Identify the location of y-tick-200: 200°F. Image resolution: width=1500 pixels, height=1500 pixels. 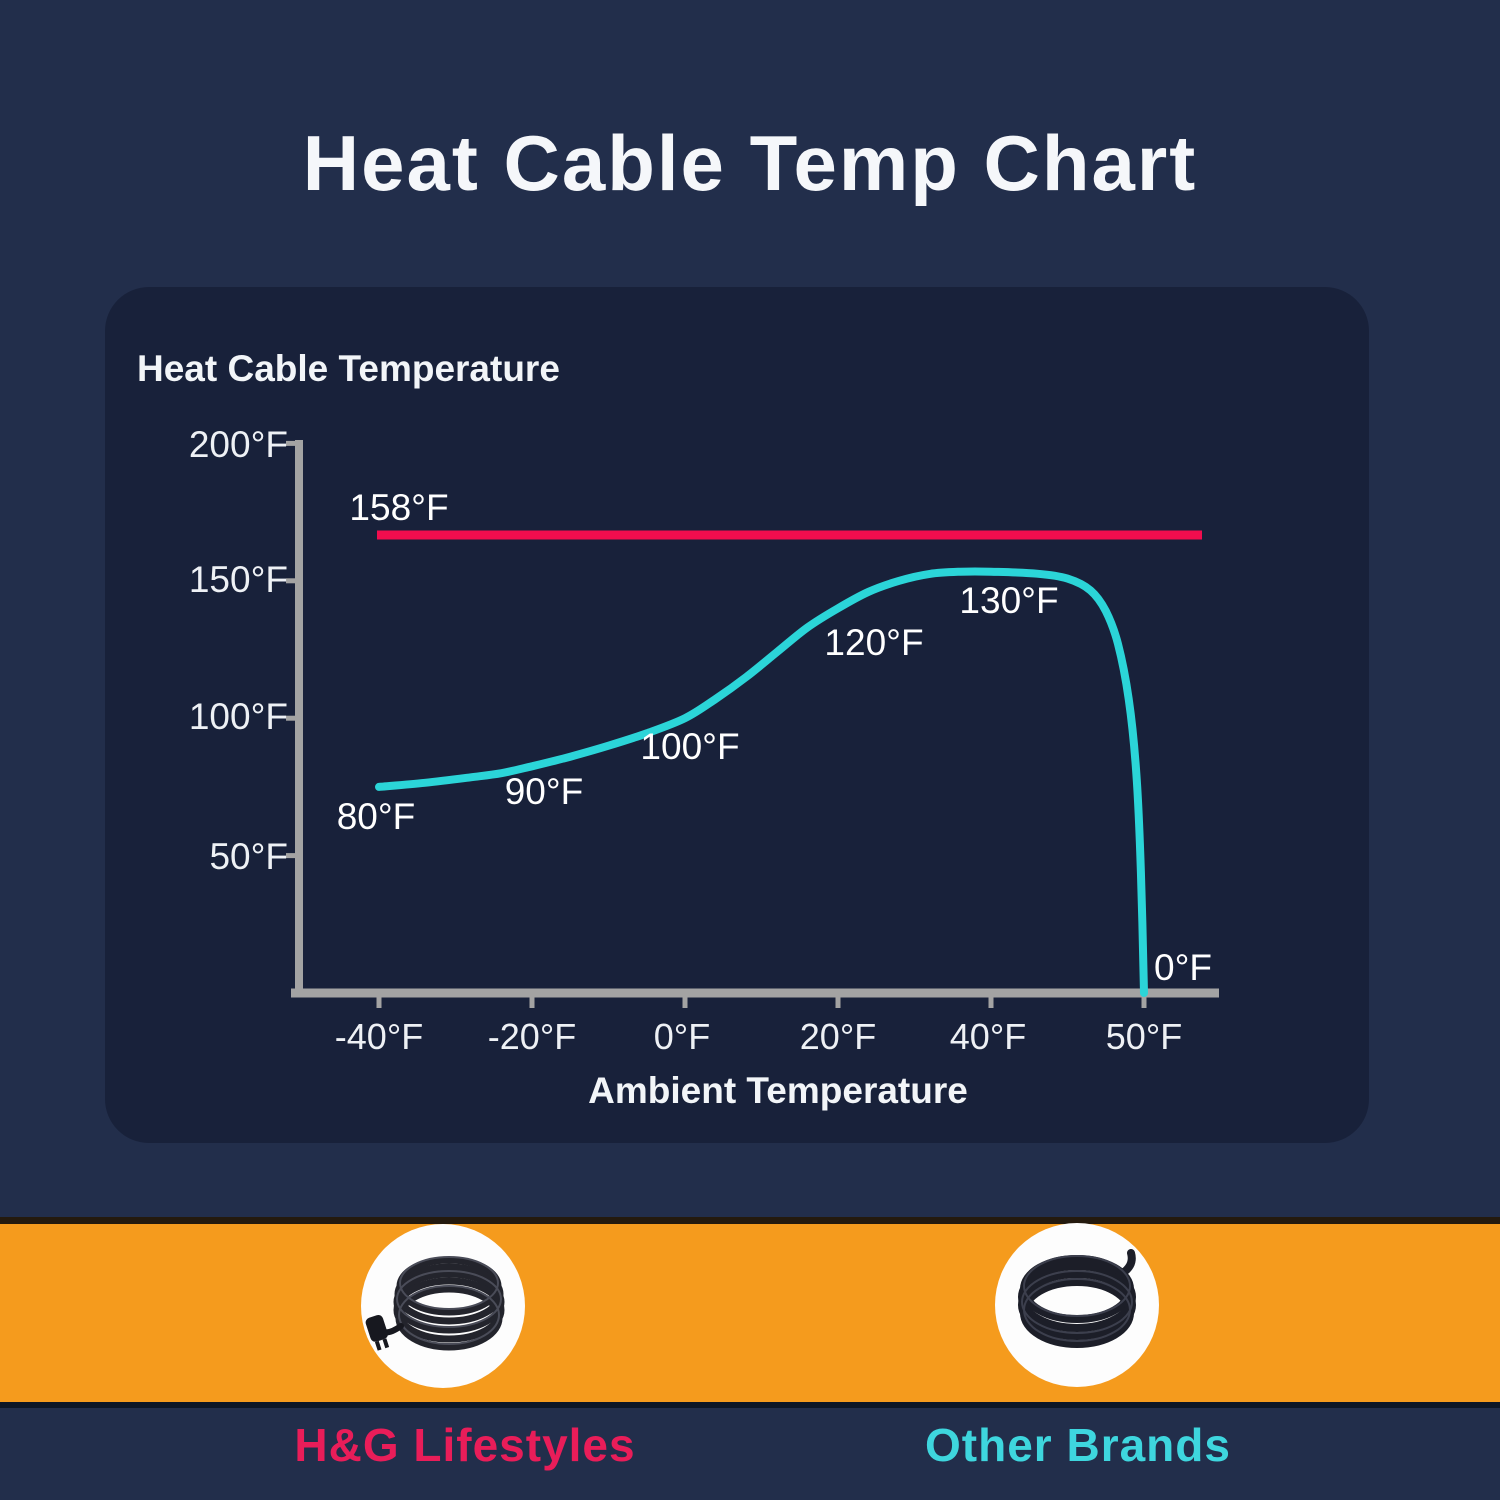
(238, 444).